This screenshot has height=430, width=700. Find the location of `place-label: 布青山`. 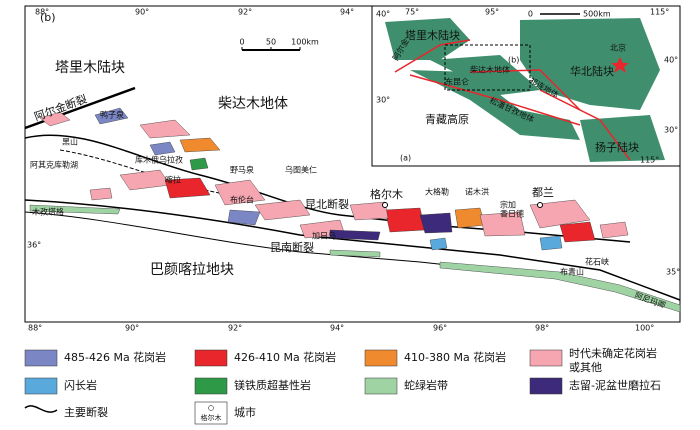

place-label: 布青山 is located at coordinates (572, 272).